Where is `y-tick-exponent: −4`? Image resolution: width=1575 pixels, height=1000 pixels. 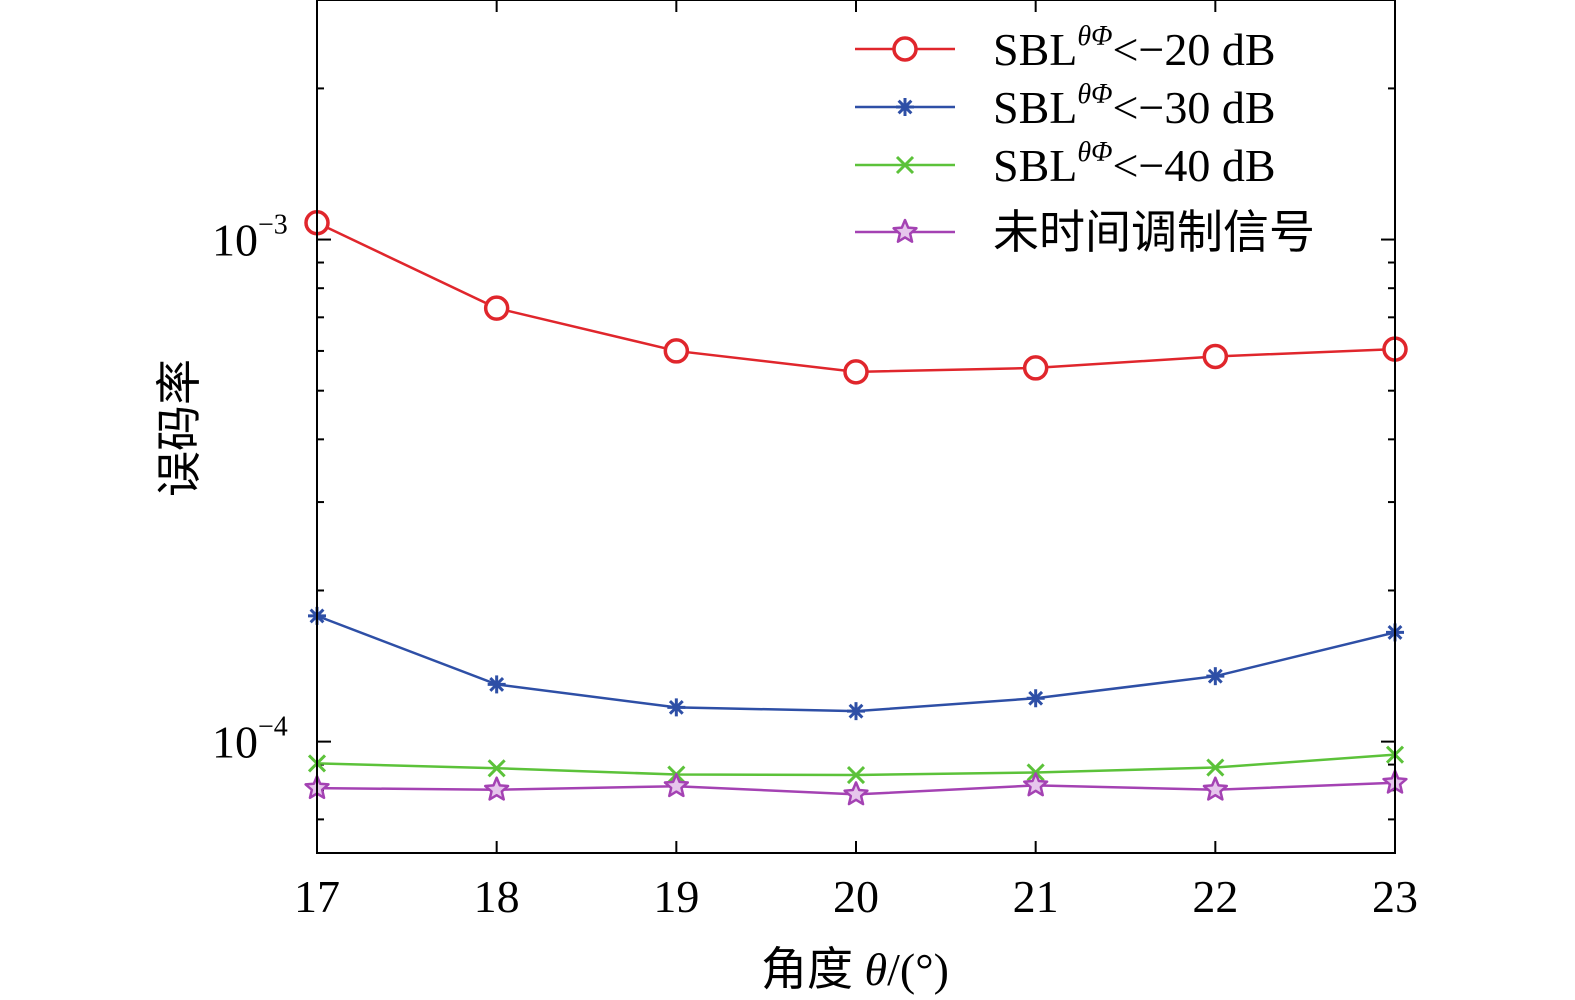
y-tick-exponent: −4 is located at coordinates (273, 727).